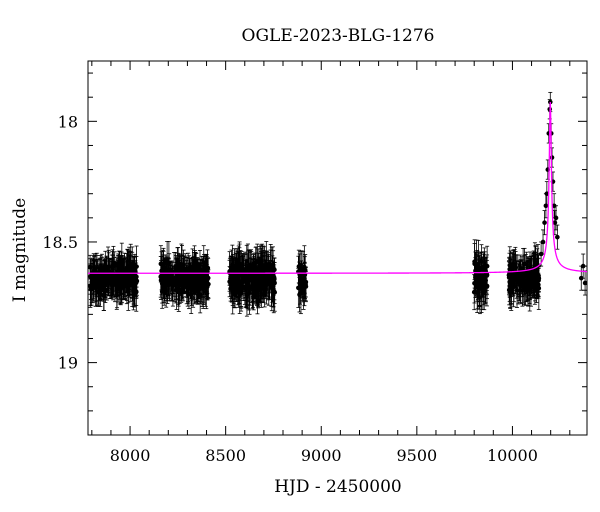 This screenshot has height=512, width=600. What do you see at coordinates (225, 455) in the screenshot?
I see `x-tick-label: 8500` at bounding box center [225, 455].